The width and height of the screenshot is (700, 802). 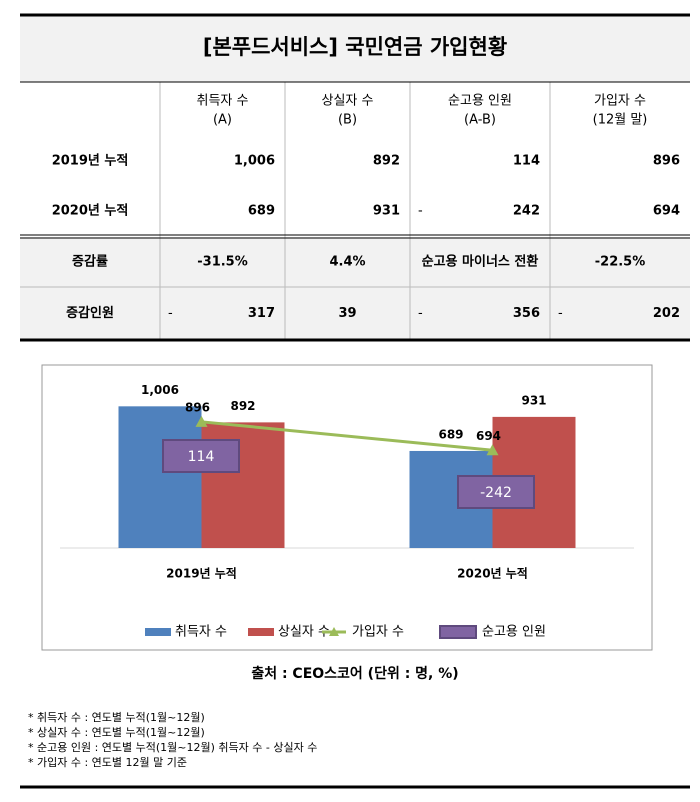 I want to click on header-cell: (A-B), so click(x=480, y=120).